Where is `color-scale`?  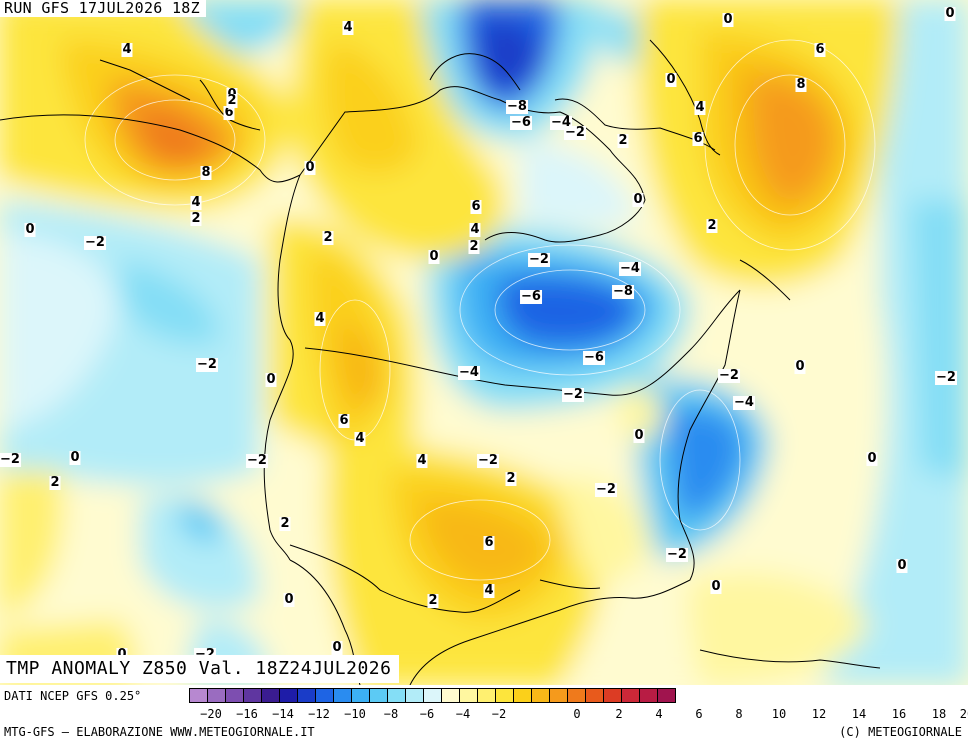 color-scale is located at coordinates (432, 695).